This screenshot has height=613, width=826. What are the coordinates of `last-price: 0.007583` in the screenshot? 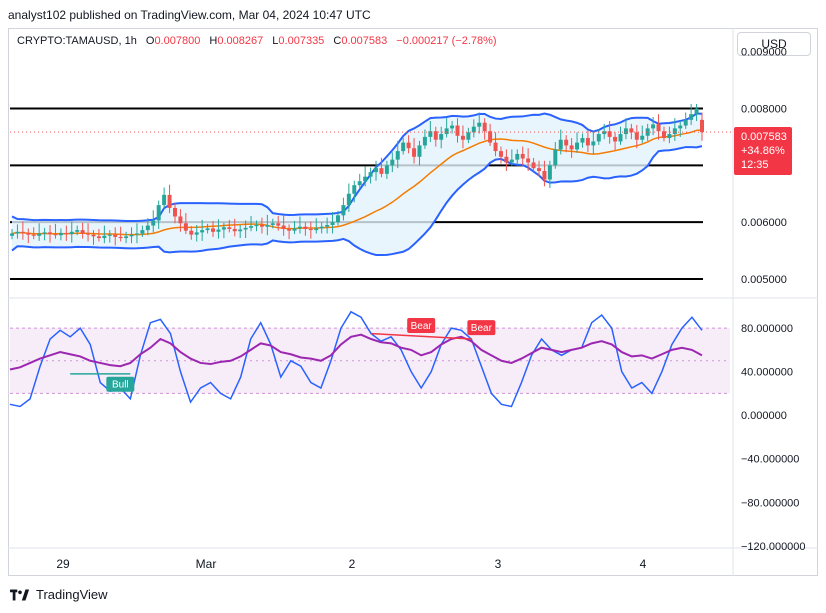 It's located at (764, 137).